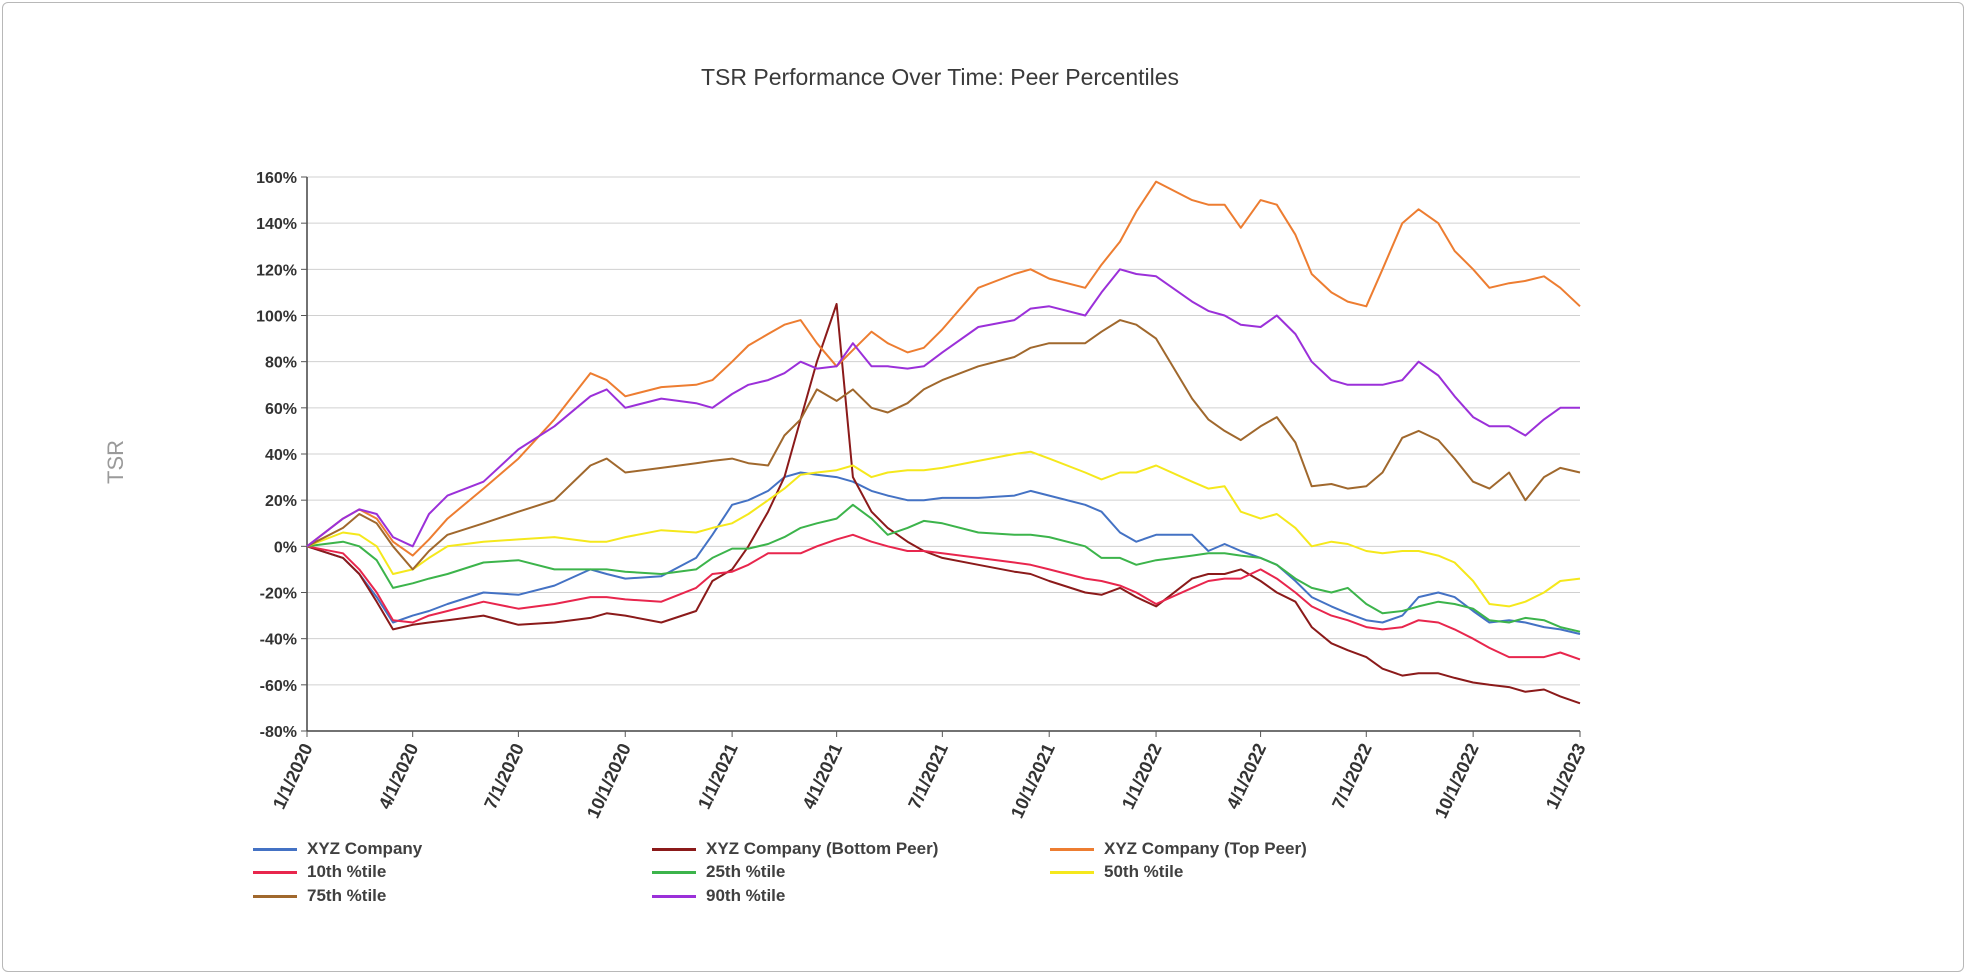  I want to click on x-tick-label: 10/1/2020, so click(609, 780).